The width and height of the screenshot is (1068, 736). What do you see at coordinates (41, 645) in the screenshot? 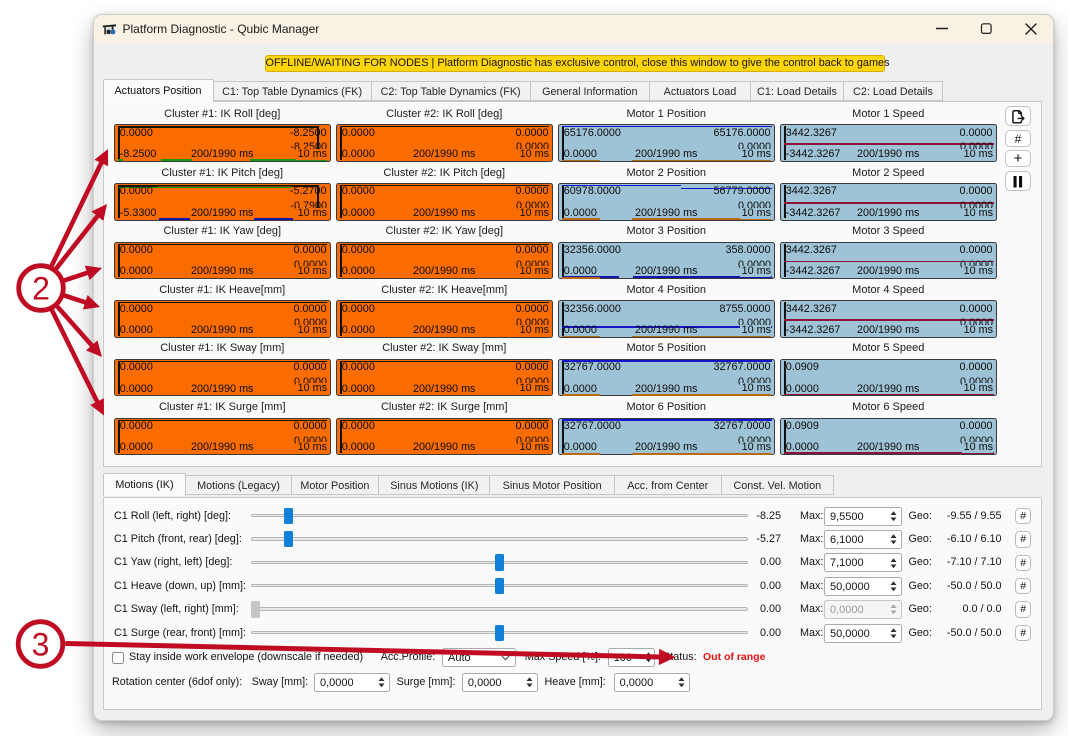
I see `svg-text: 3` at bounding box center [41, 645].